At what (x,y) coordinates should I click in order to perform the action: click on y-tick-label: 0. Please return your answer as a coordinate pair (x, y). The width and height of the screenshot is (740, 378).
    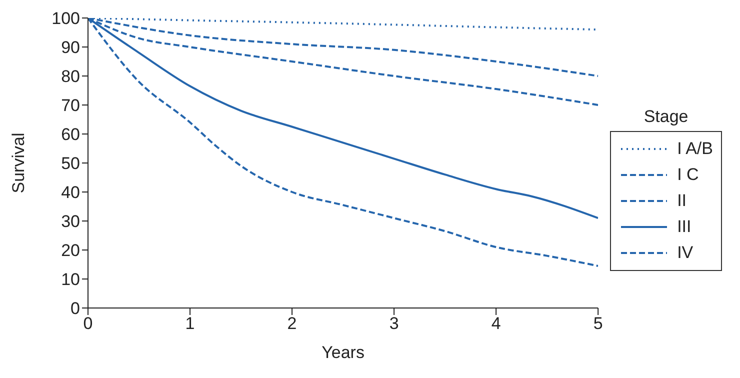
    Looking at the image, I should click on (75, 308).